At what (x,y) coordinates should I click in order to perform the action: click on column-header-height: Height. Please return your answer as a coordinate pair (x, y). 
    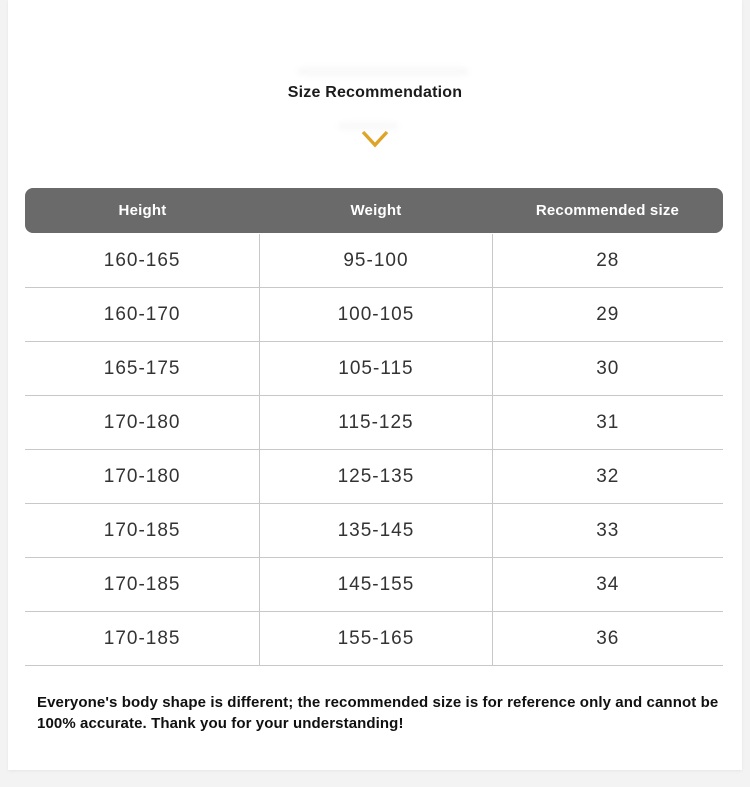
    Looking at the image, I should click on (142, 210).